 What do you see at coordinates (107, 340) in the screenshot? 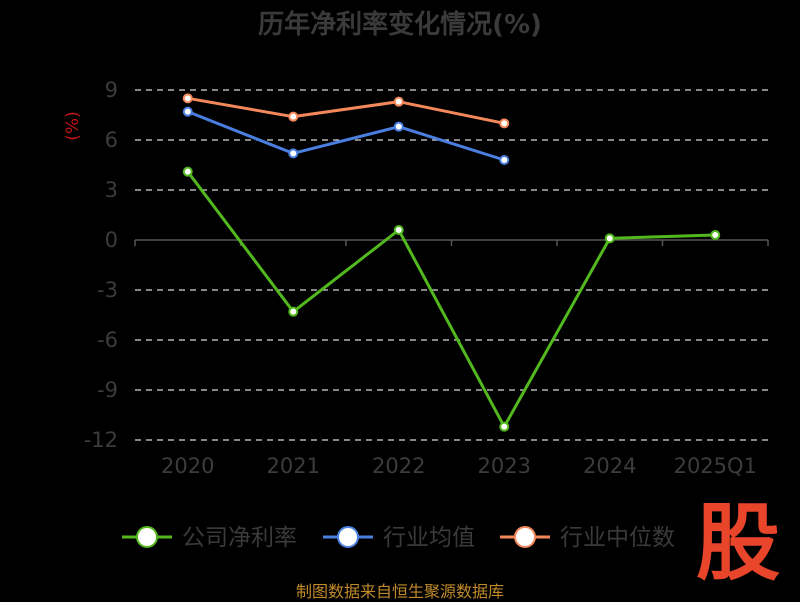
I see `y-tick-label: -6` at bounding box center [107, 340].